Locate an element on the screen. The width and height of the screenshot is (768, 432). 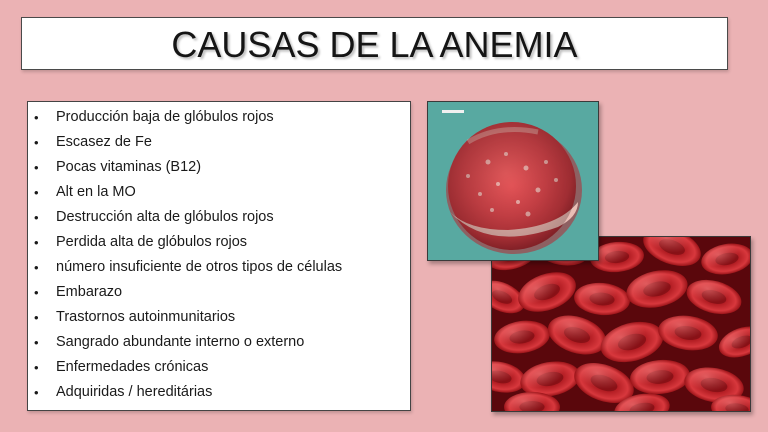
red-blood-cells-photo-icon is located at coordinates (621, 324).